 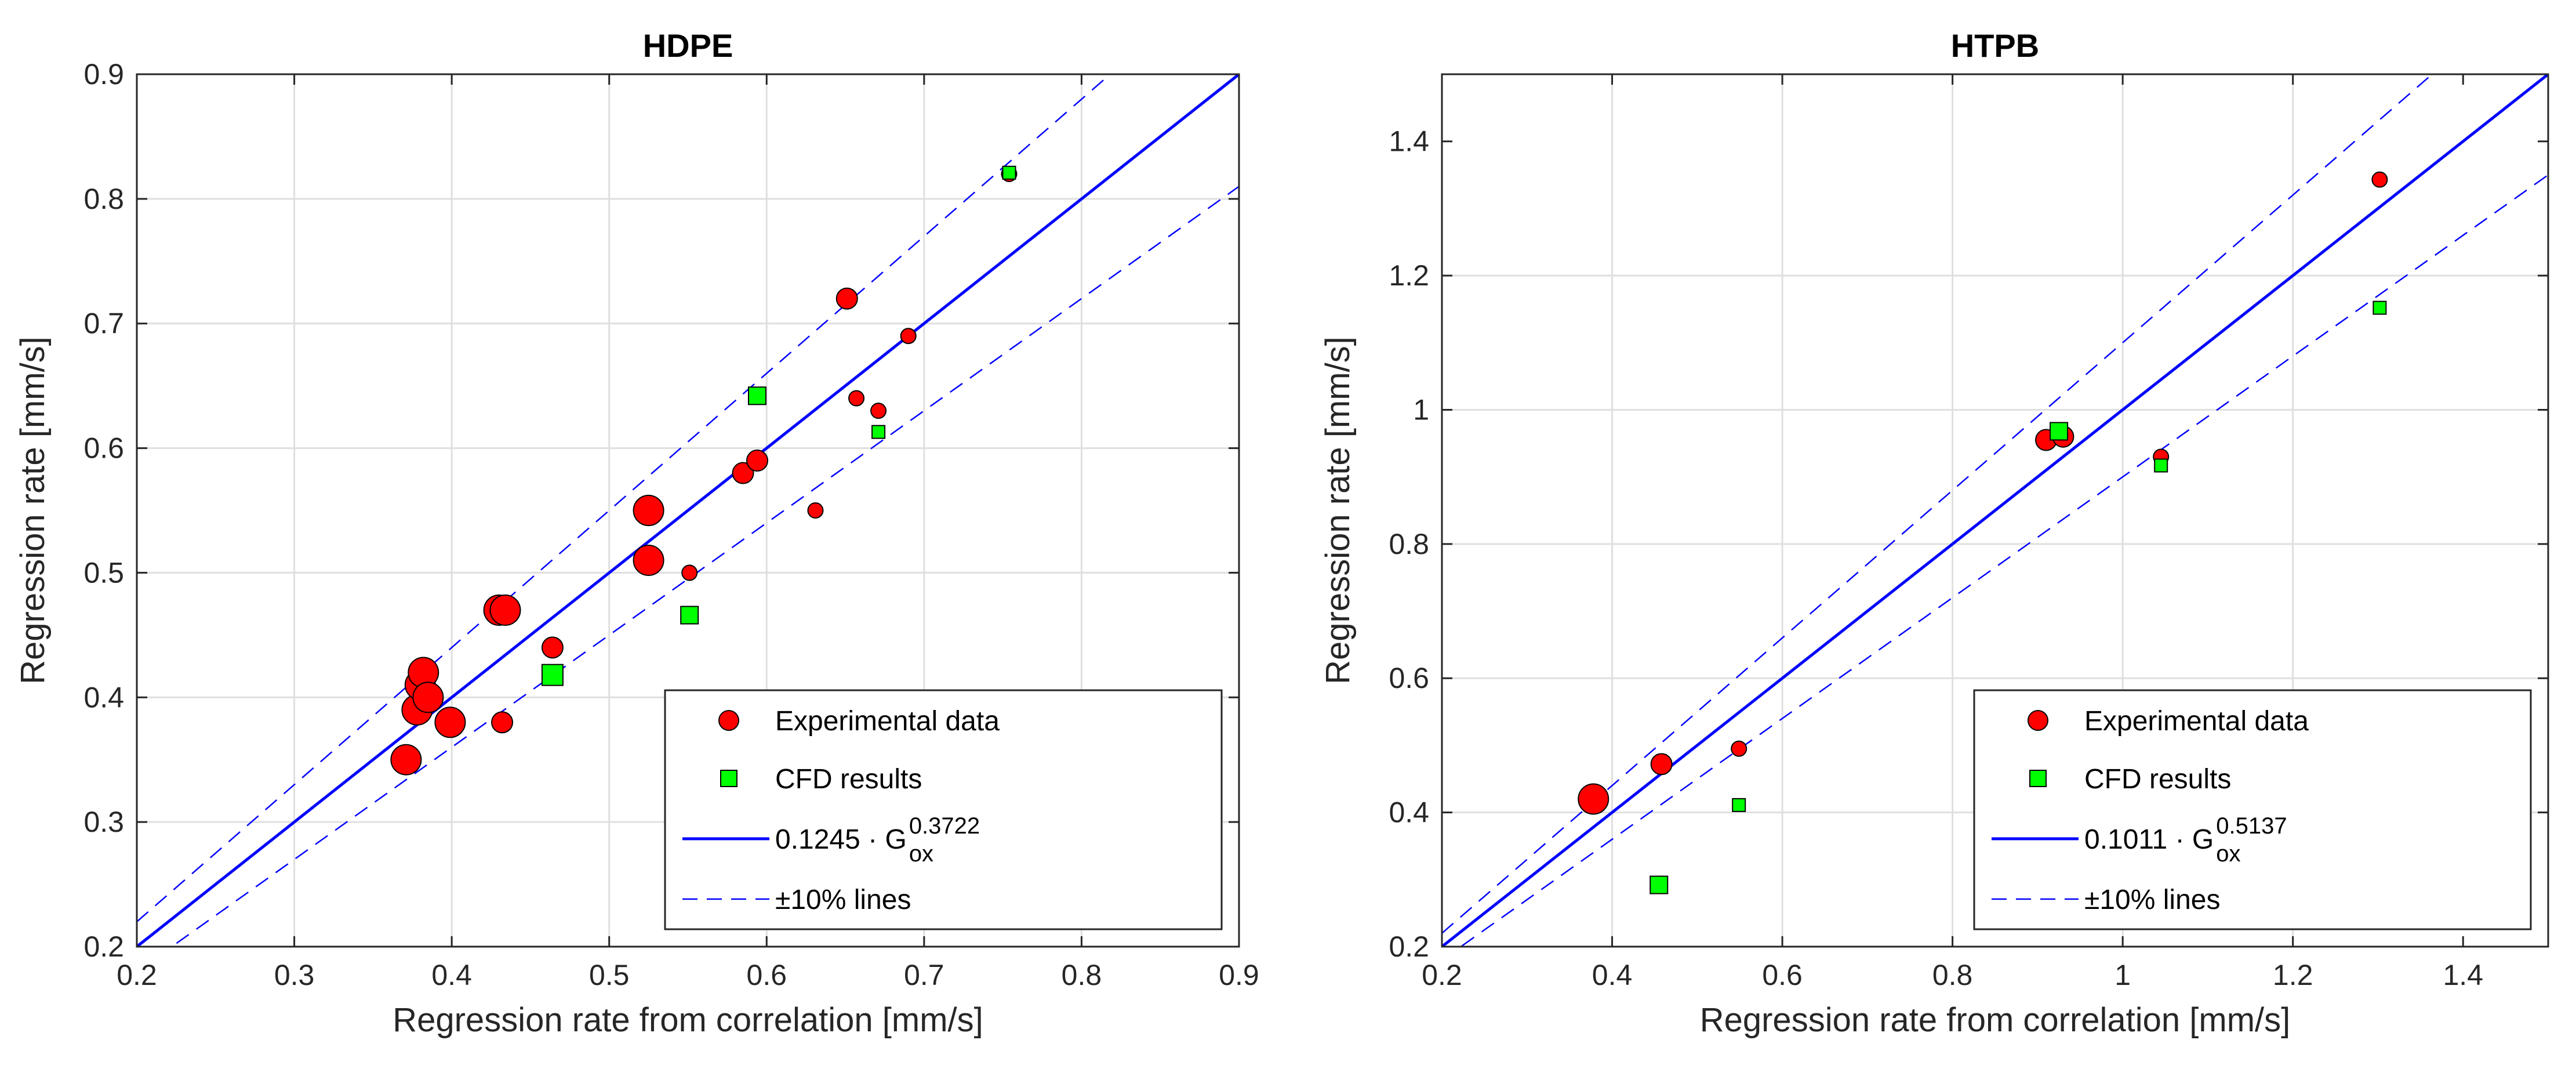 I want to click on y-tick-label: 1, so click(x=1421, y=409).